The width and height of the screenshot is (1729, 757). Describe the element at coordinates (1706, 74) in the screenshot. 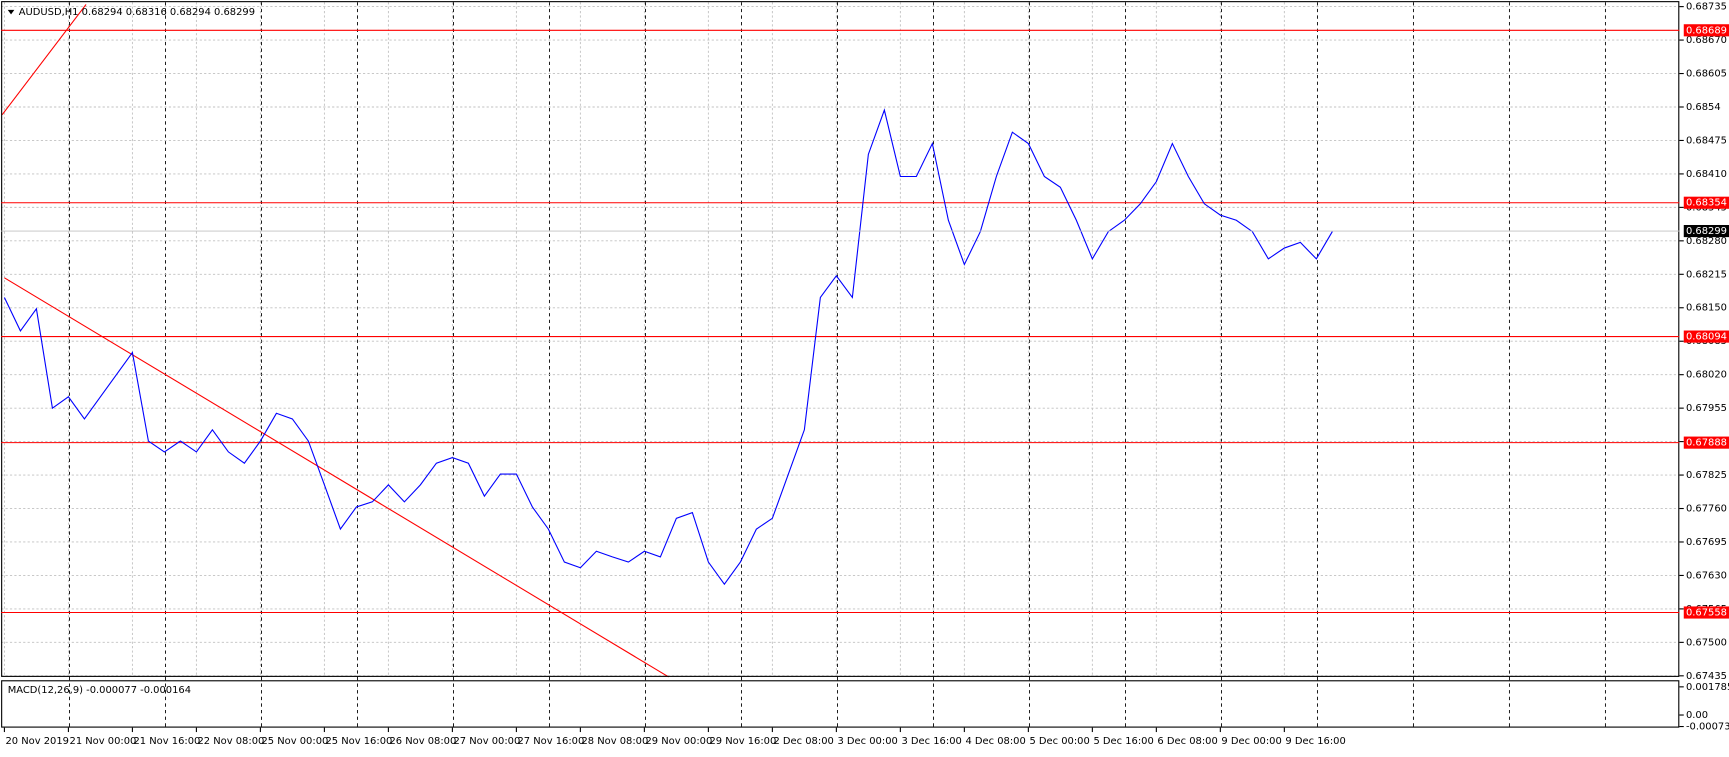

I see `y-tick-label: 0.68605` at that location.